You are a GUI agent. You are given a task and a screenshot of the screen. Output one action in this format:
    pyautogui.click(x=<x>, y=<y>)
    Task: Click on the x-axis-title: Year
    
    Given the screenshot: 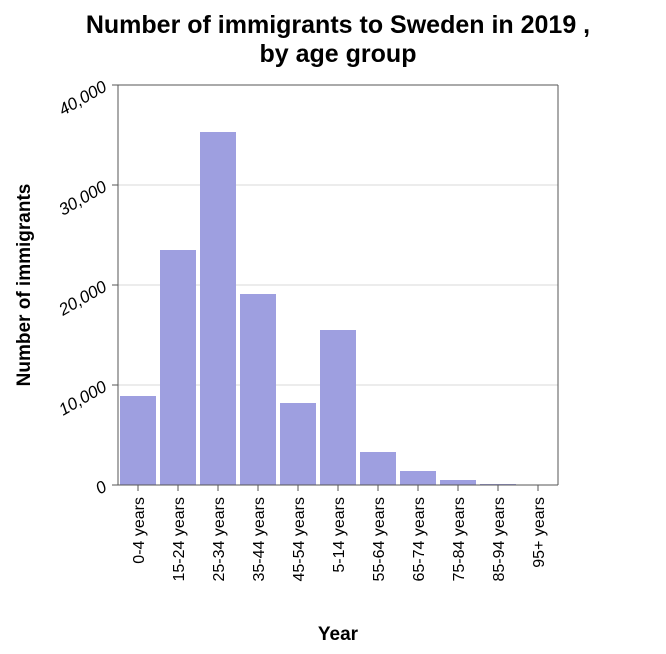 What is the action you would take?
    pyautogui.click(x=338, y=634)
    